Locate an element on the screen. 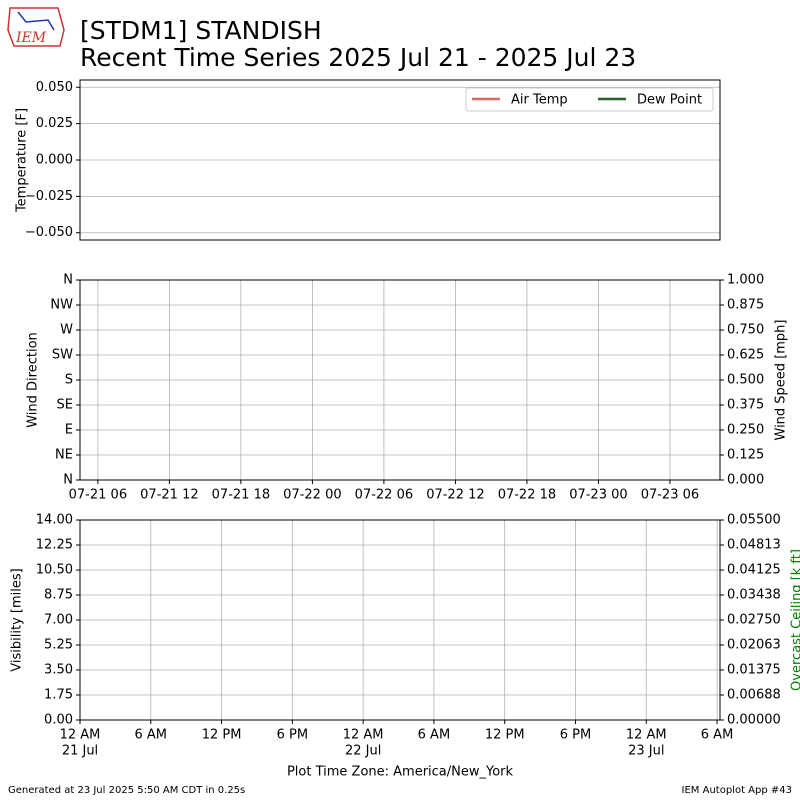  logo-text: IEM is located at coordinates (31, 38).